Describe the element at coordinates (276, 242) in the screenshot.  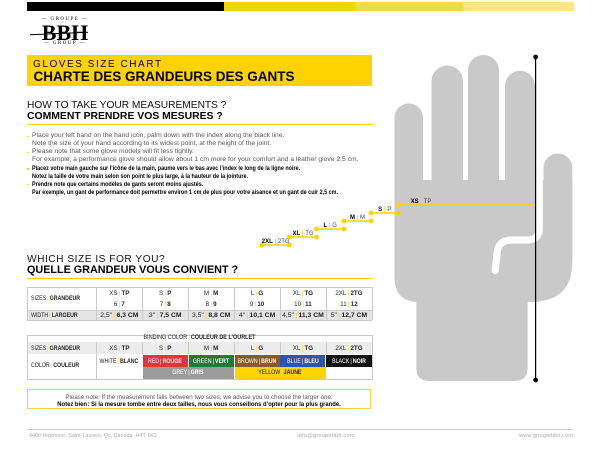
I see `svg-text: 2XL | 2TG` at that location.